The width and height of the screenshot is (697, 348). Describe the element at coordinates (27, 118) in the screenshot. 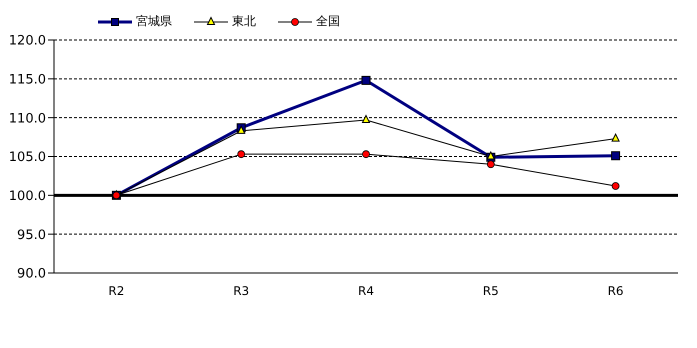

I see `y-tick-label: 110.0` at that location.